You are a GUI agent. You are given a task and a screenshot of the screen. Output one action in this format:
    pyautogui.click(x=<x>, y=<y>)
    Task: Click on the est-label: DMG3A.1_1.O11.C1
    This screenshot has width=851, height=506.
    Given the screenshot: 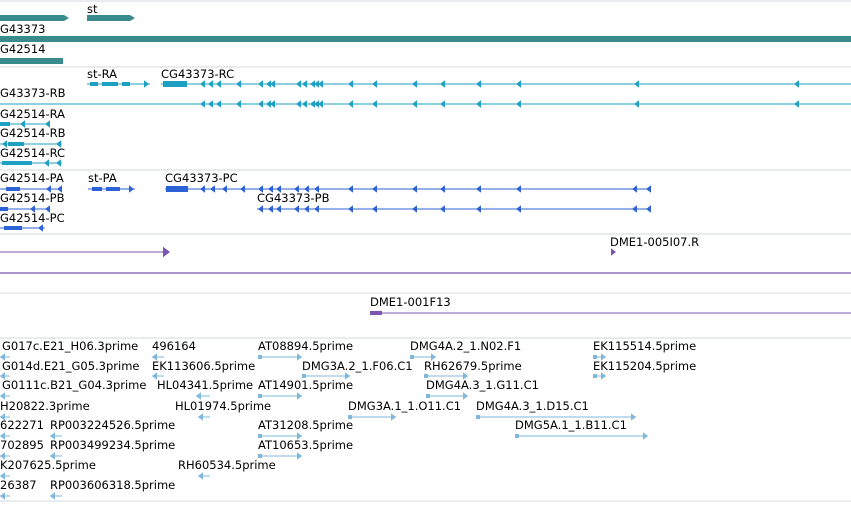 What is the action you would take?
    pyautogui.click(x=404, y=406)
    